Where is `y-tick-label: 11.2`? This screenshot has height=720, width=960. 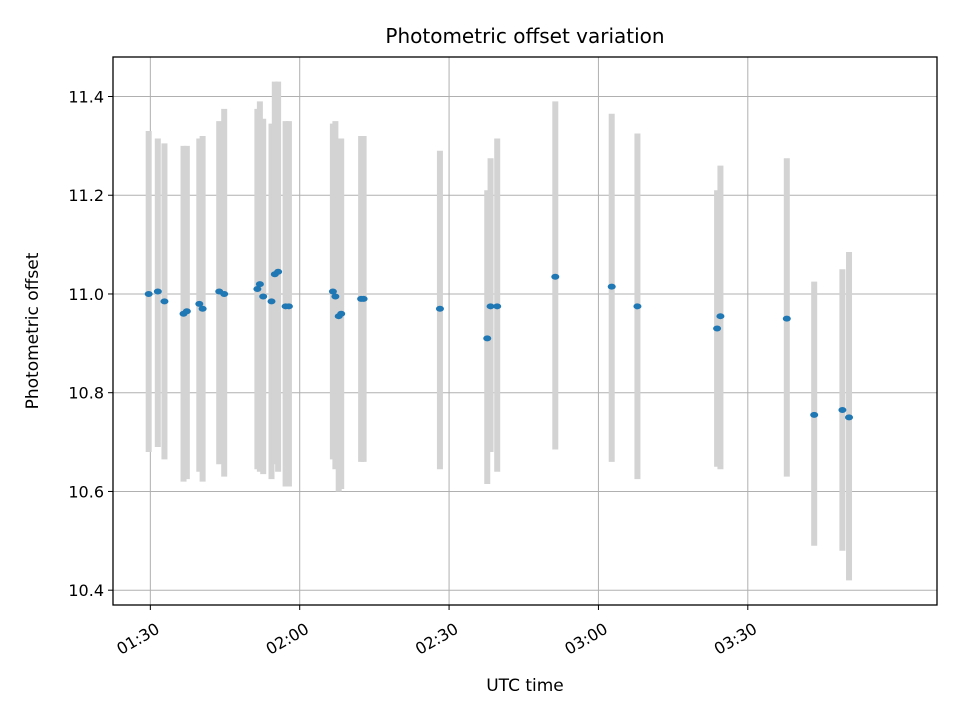 y-tick-label: 11.2 is located at coordinates (86, 195).